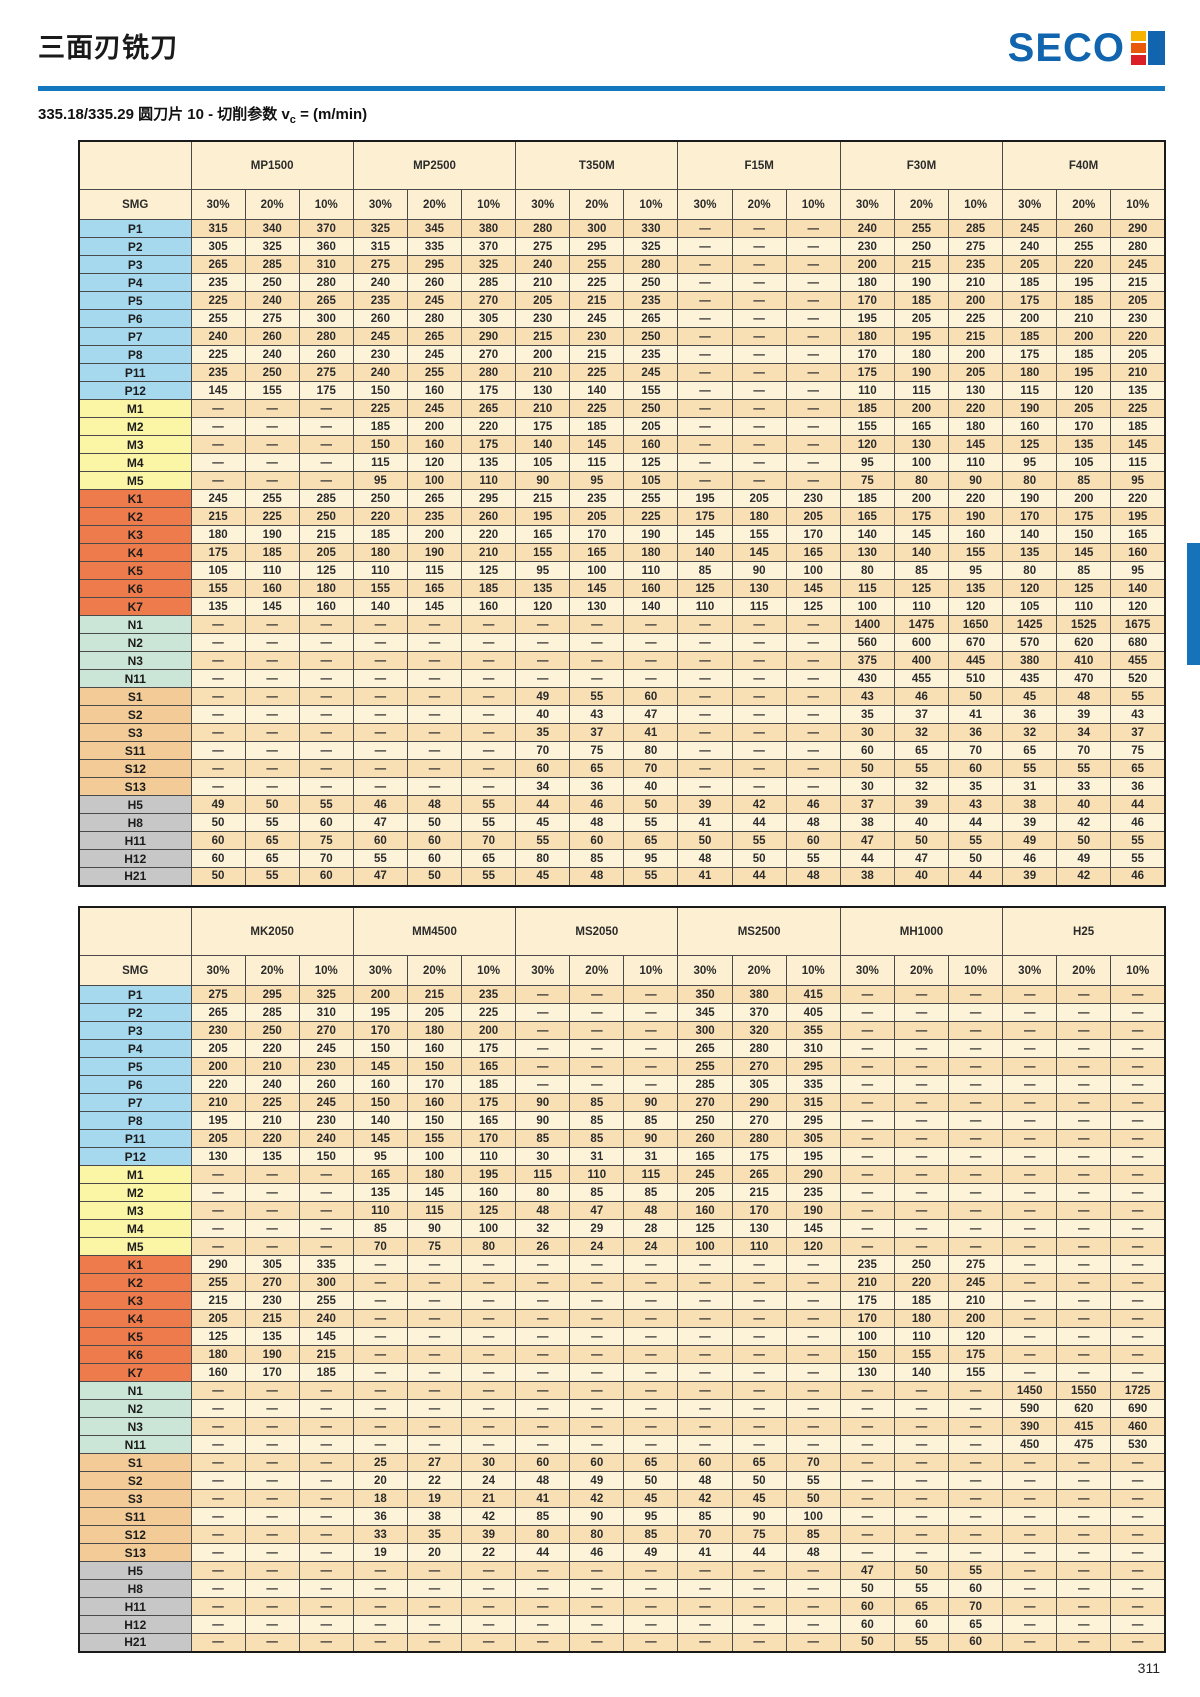  Describe the element at coordinates (976, 1354) in the screenshot. I see `vc-value-cell: 175` at that location.